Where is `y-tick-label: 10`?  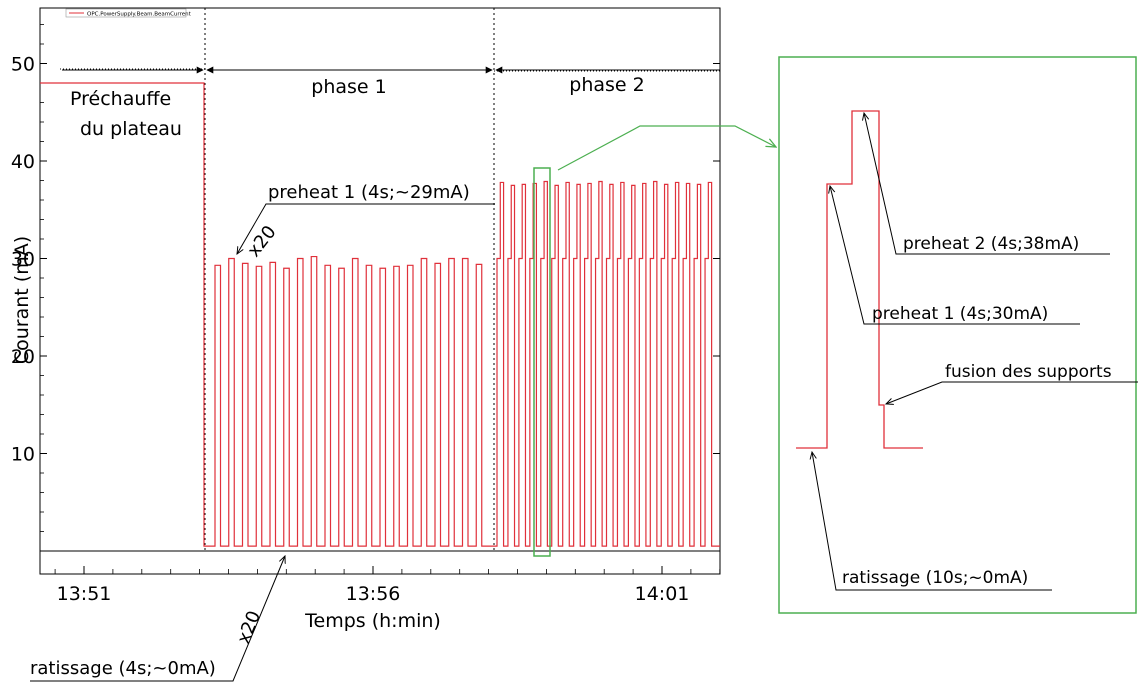
y-tick-label: 10 is located at coordinates (23, 455).